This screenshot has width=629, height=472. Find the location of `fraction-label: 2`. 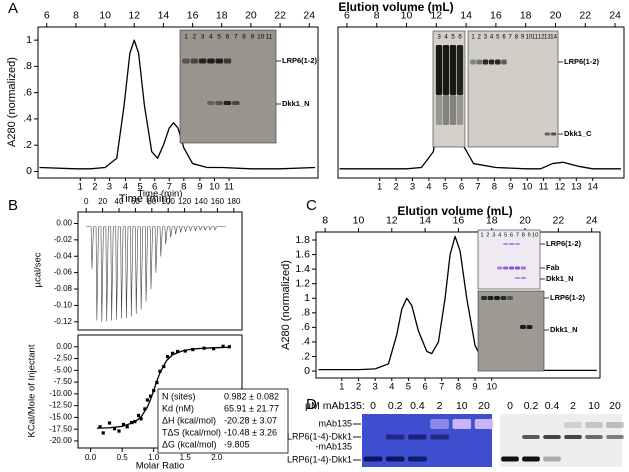

fraction-label: 2 is located at coordinates (395, 187).